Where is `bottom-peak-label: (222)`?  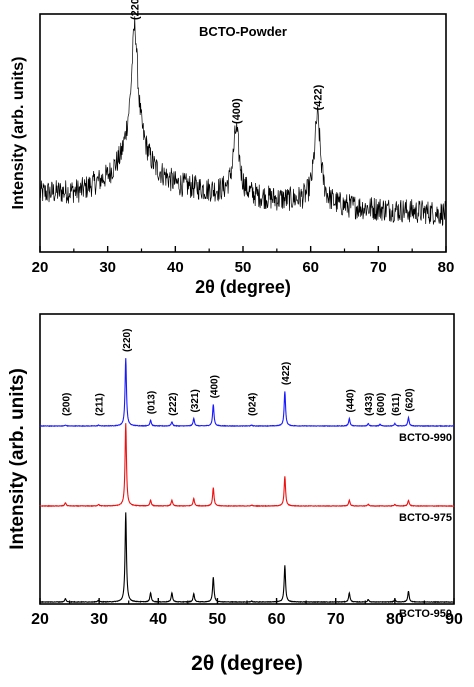 bottom-peak-label: (222) is located at coordinates (173, 403).